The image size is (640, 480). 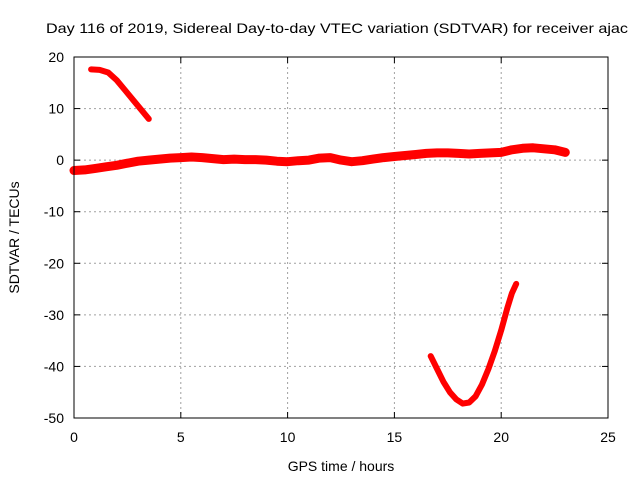 I want to click on y-tick-label: 20, so click(x=56, y=57).